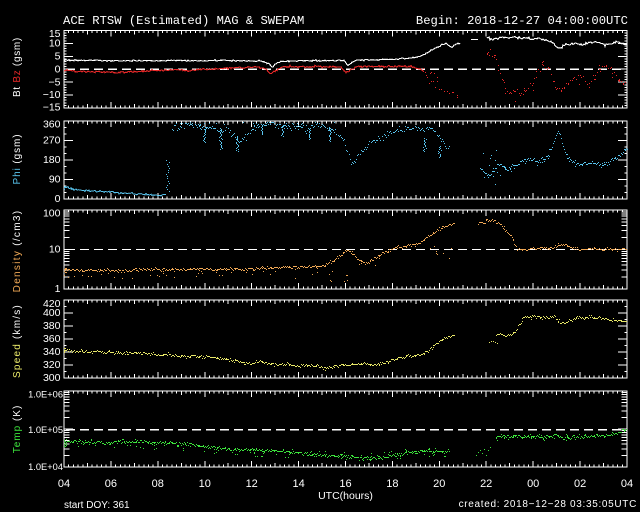 The height and width of the screenshot is (512, 640). What do you see at coordinates (392, 484) in the screenshot?
I see `svg-text: 18` at bounding box center [392, 484].